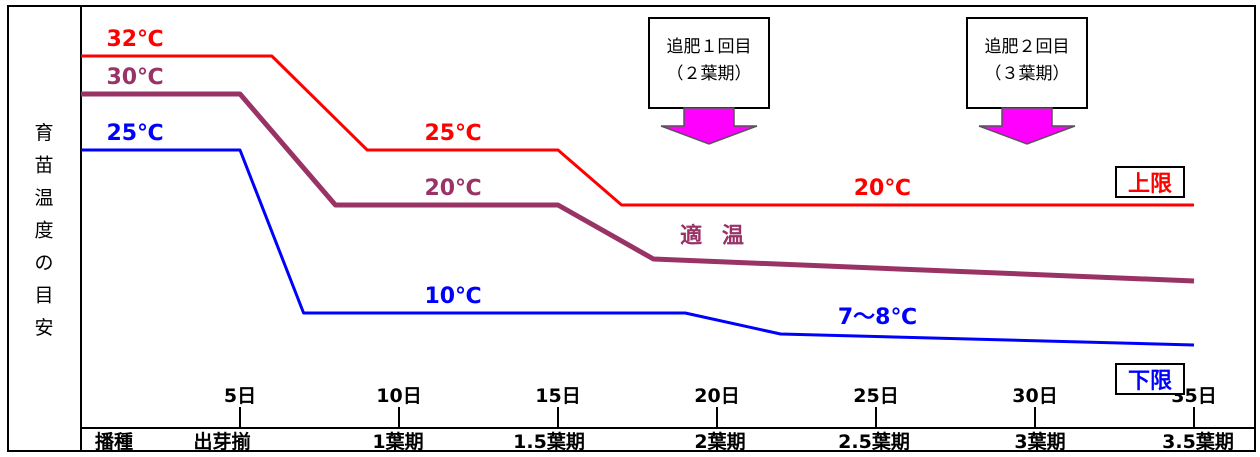  What do you see at coordinates (1027, 47) in the screenshot?
I see `annotation-text: 追肥２回目` at bounding box center [1027, 47].